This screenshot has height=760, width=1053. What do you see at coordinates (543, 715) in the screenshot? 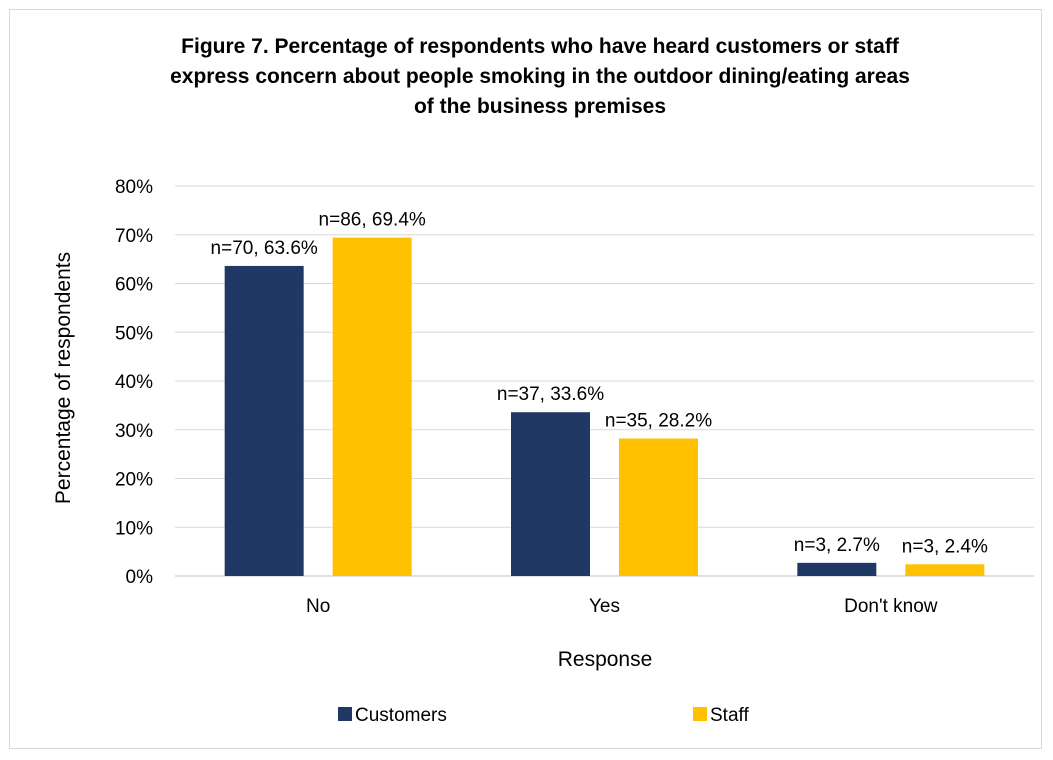
I see `legend: Customers Staff` at bounding box center [543, 715].